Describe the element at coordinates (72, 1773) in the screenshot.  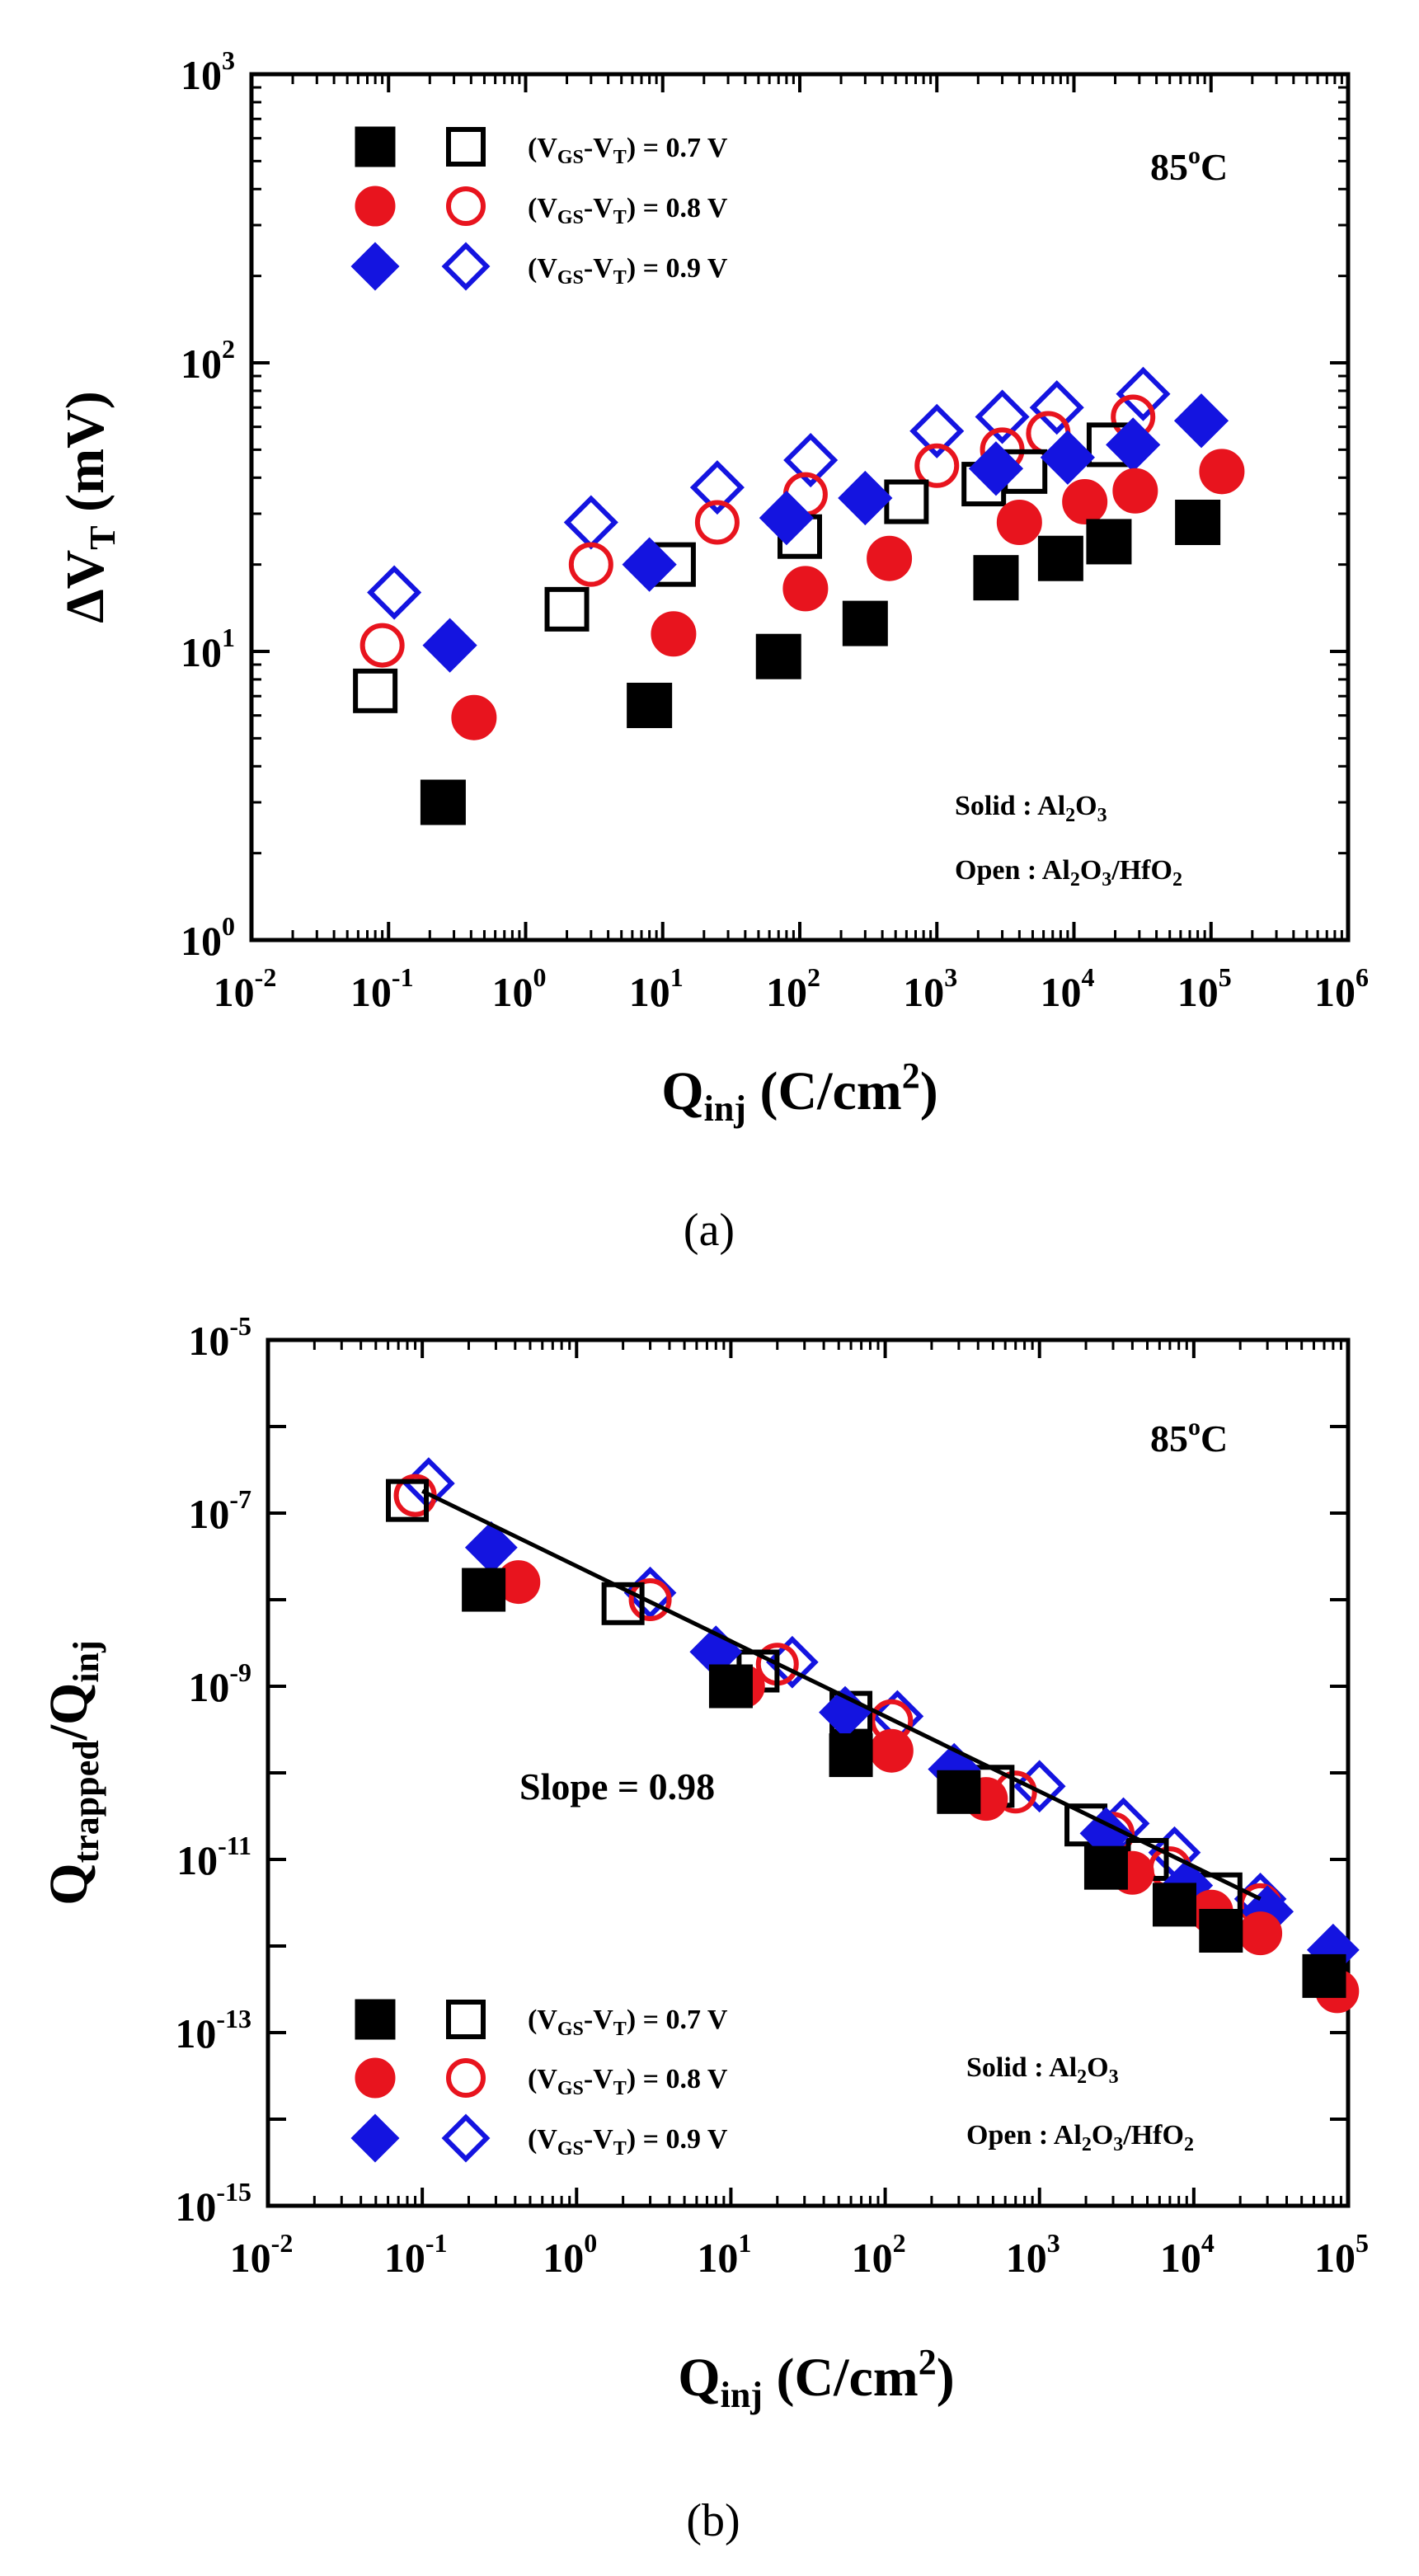
I see `panel-b-y-axis-label: Qtrapped/Qinj` at that location.